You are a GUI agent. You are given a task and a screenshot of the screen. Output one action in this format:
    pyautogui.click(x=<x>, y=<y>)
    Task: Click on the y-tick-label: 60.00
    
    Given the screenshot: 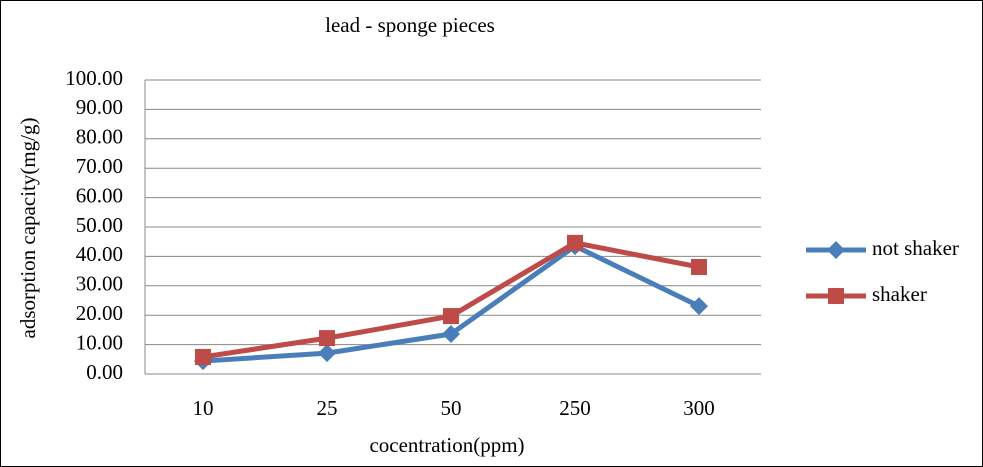 What is the action you would take?
    pyautogui.click(x=99, y=195)
    